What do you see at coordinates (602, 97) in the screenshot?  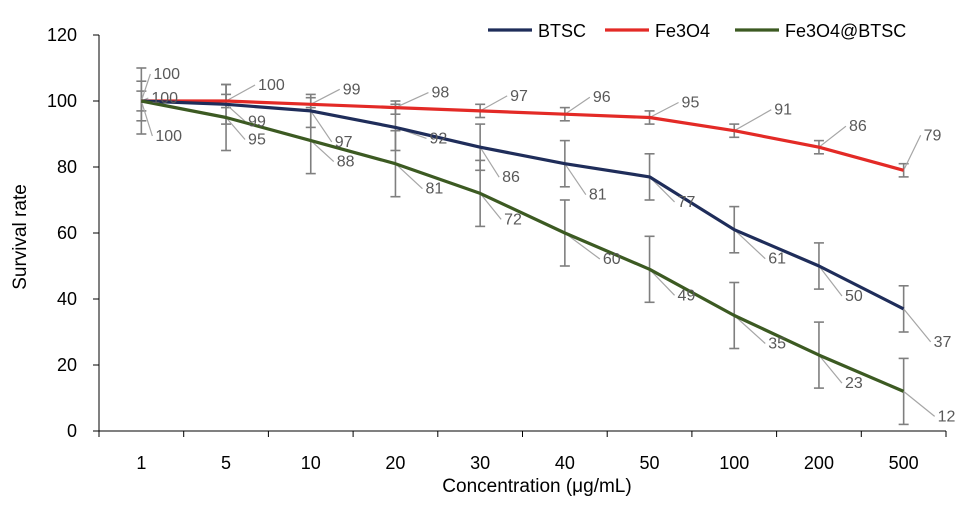 I see `data-label-fe3o4: 96` at bounding box center [602, 97].